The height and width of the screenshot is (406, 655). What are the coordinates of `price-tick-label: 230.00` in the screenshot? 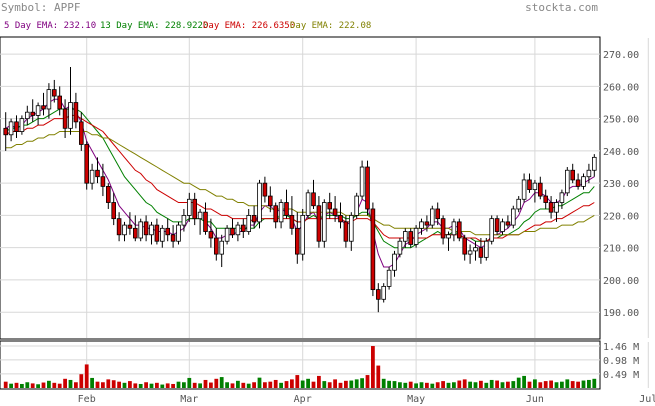 It's located at (621, 184).